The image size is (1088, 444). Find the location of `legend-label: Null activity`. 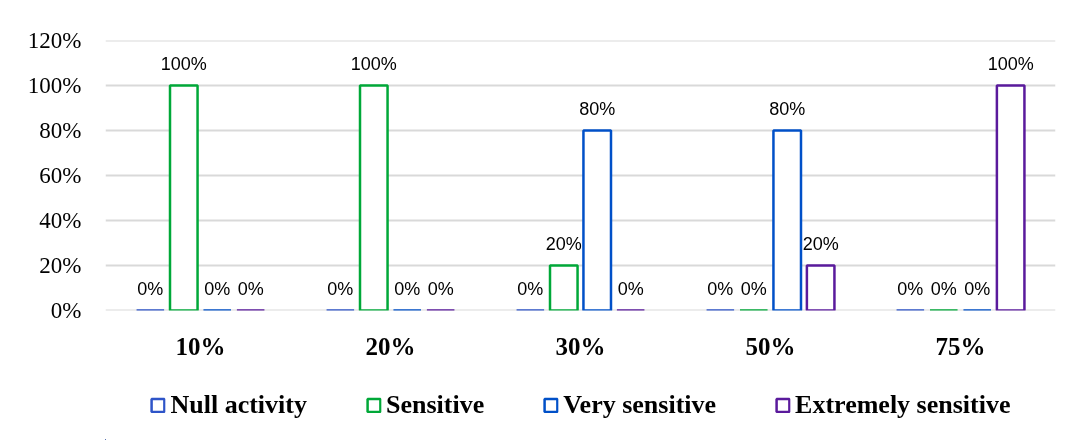

legend-label: Null activity is located at coordinates (238, 405).